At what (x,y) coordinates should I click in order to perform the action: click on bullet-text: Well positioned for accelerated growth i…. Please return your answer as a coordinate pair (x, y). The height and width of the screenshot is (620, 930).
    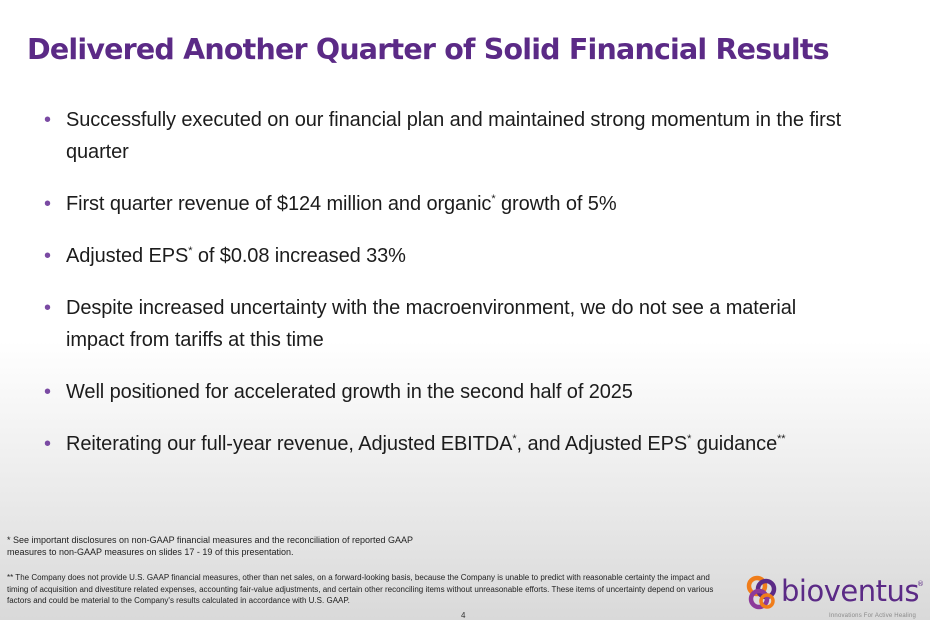
    Looking at the image, I should click on (349, 392).